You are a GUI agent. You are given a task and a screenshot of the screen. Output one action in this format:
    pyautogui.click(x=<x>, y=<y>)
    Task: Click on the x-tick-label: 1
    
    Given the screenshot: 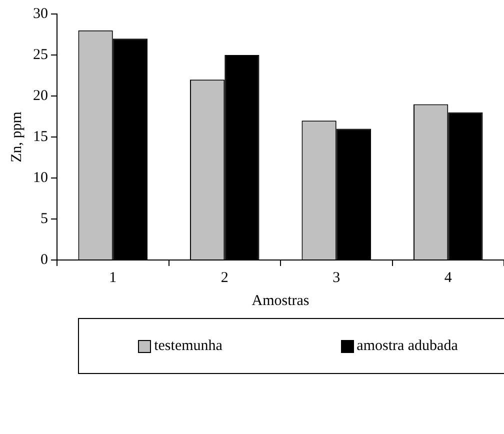 What is the action you would take?
    pyautogui.click(x=113, y=278)
    